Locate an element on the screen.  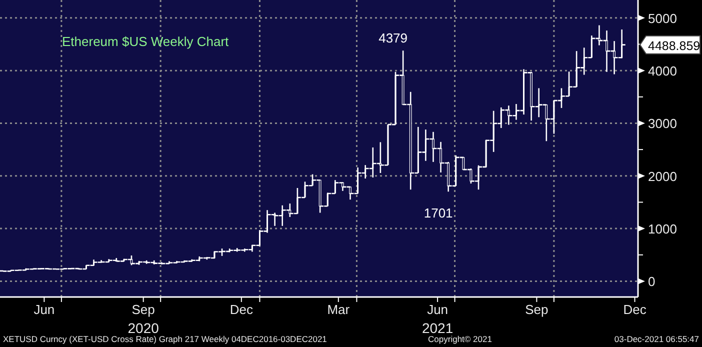
y-tick-label: 2000 is located at coordinates (662, 176).